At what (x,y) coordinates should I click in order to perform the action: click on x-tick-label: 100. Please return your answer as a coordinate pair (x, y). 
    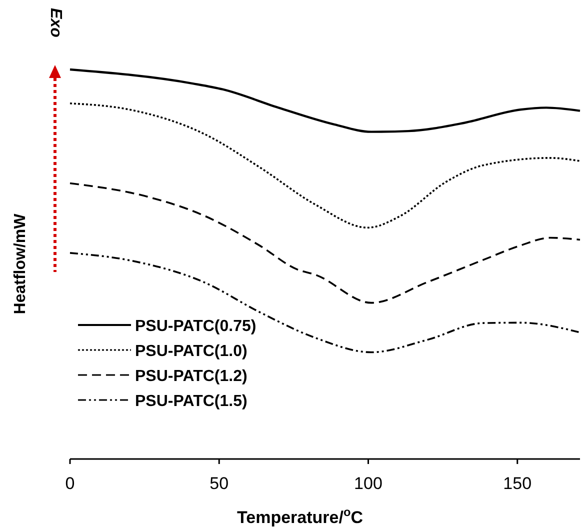
    Looking at the image, I should click on (368, 483).